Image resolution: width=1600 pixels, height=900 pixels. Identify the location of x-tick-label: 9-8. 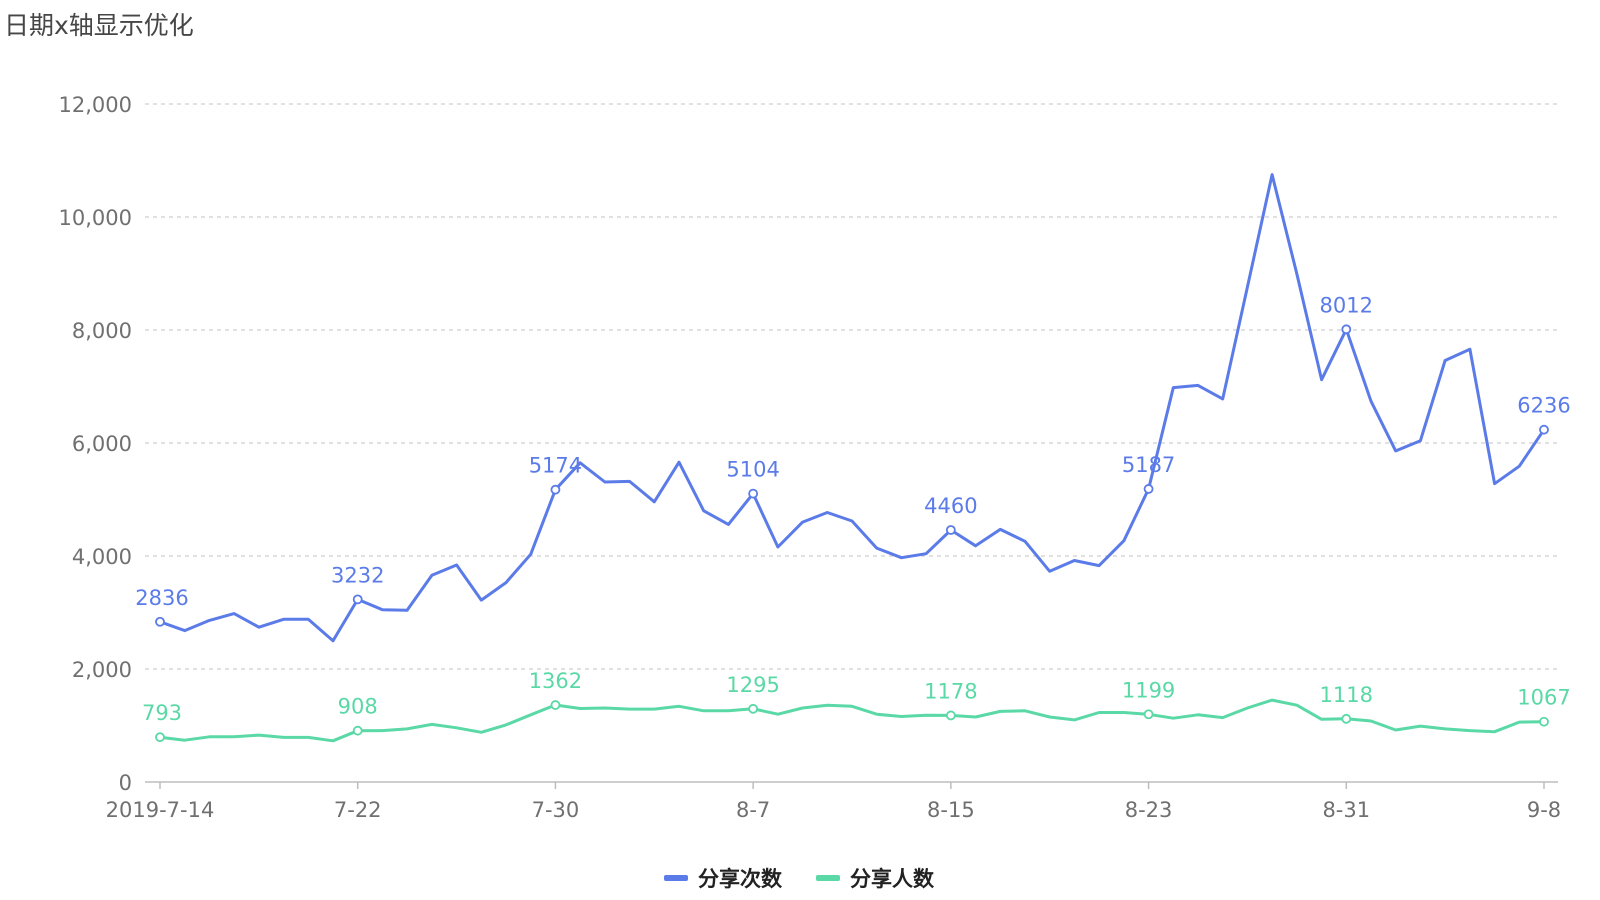
(1544, 810).